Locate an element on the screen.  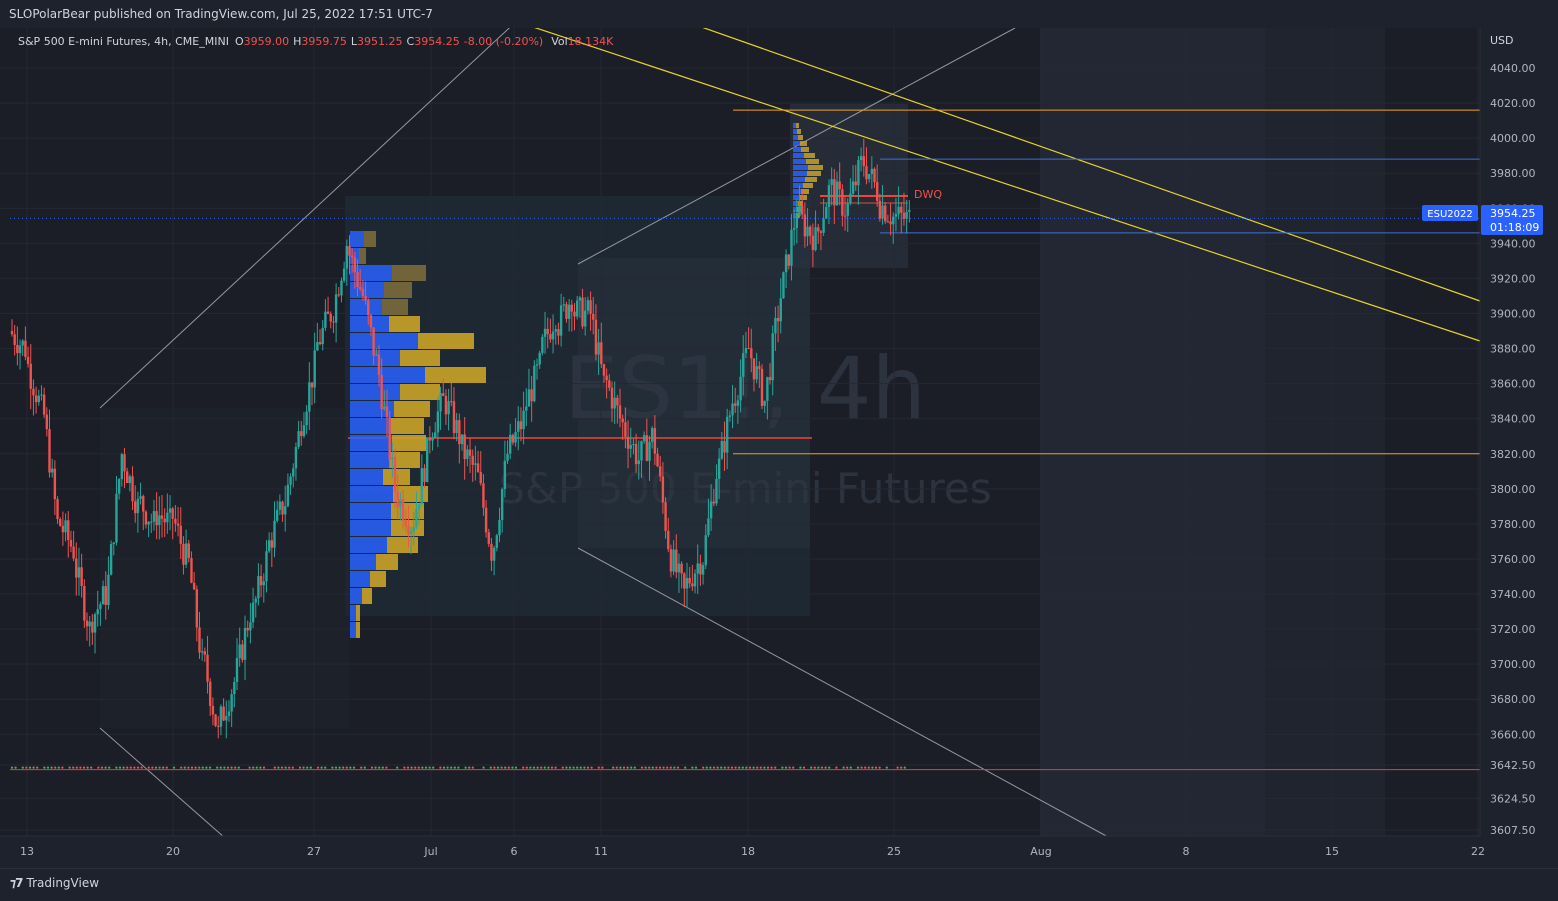
y-tick-label: 3940.00 is located at coordinates (1513, 243).